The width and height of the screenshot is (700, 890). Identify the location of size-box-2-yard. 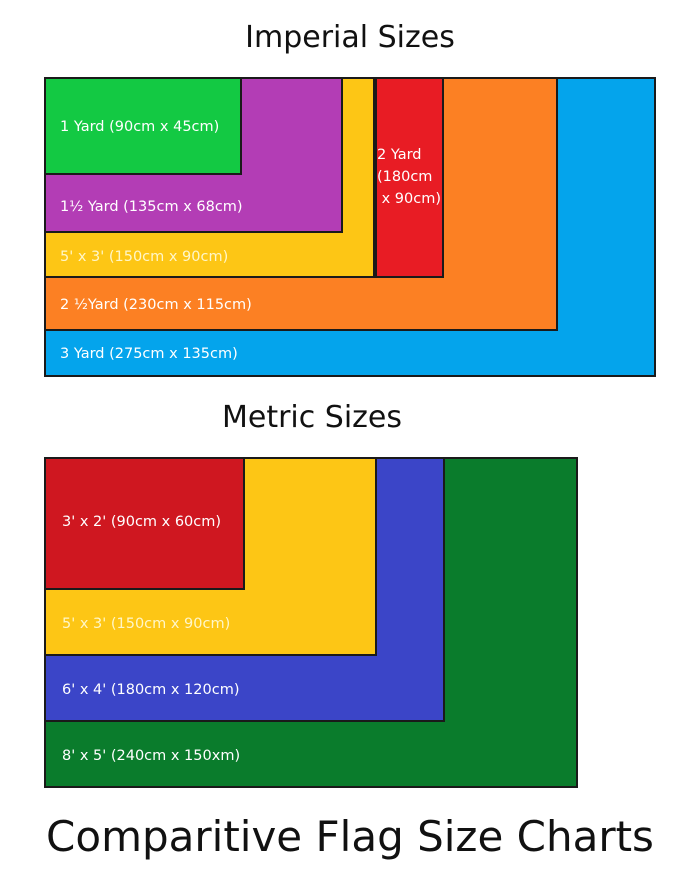
(409, 177).